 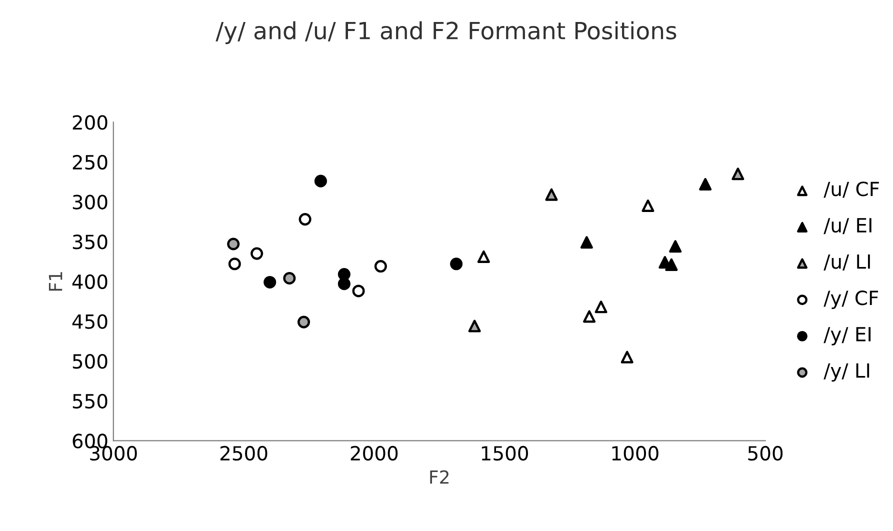 What do you see at coordinates (90, 202) in the screenshot?
I see `y-tick-label: 300` at bounding box center [90, 202].